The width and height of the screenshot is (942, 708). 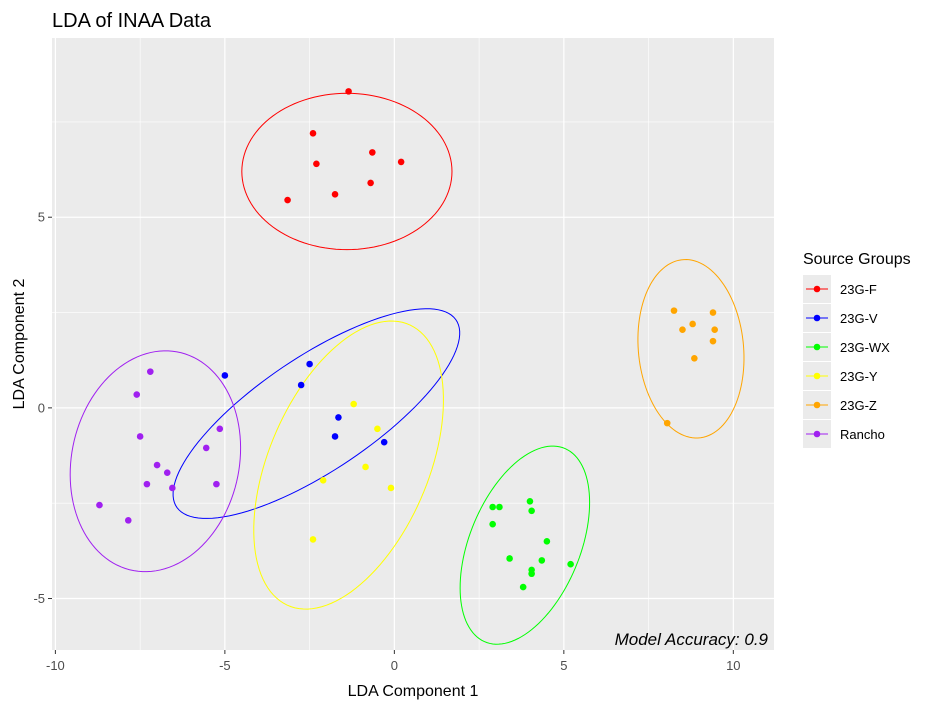 I want to click on y-tick-label: 5, so click(x=41, y=217).